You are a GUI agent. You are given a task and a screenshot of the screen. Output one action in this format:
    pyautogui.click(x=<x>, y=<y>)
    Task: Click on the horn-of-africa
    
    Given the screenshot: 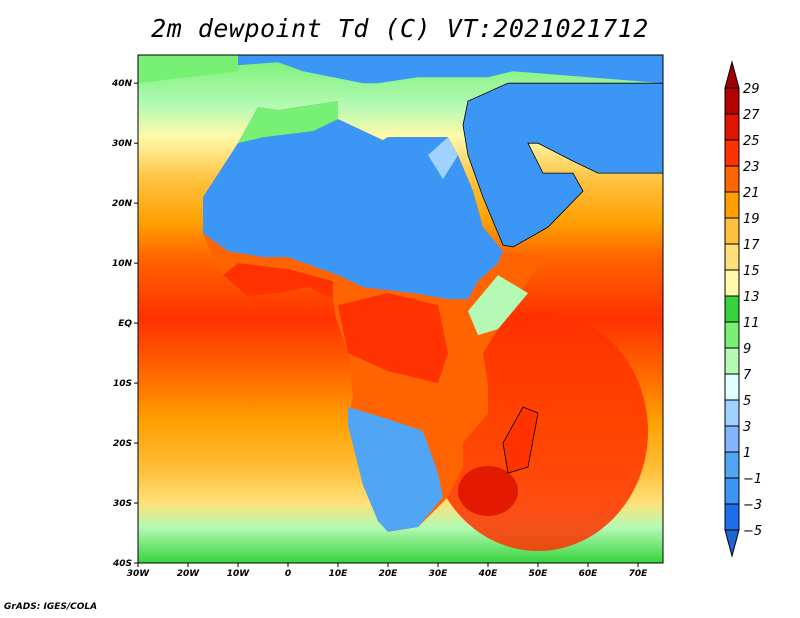 What is the action you would take?
    pyautogui.click(x=498, y=305)
    